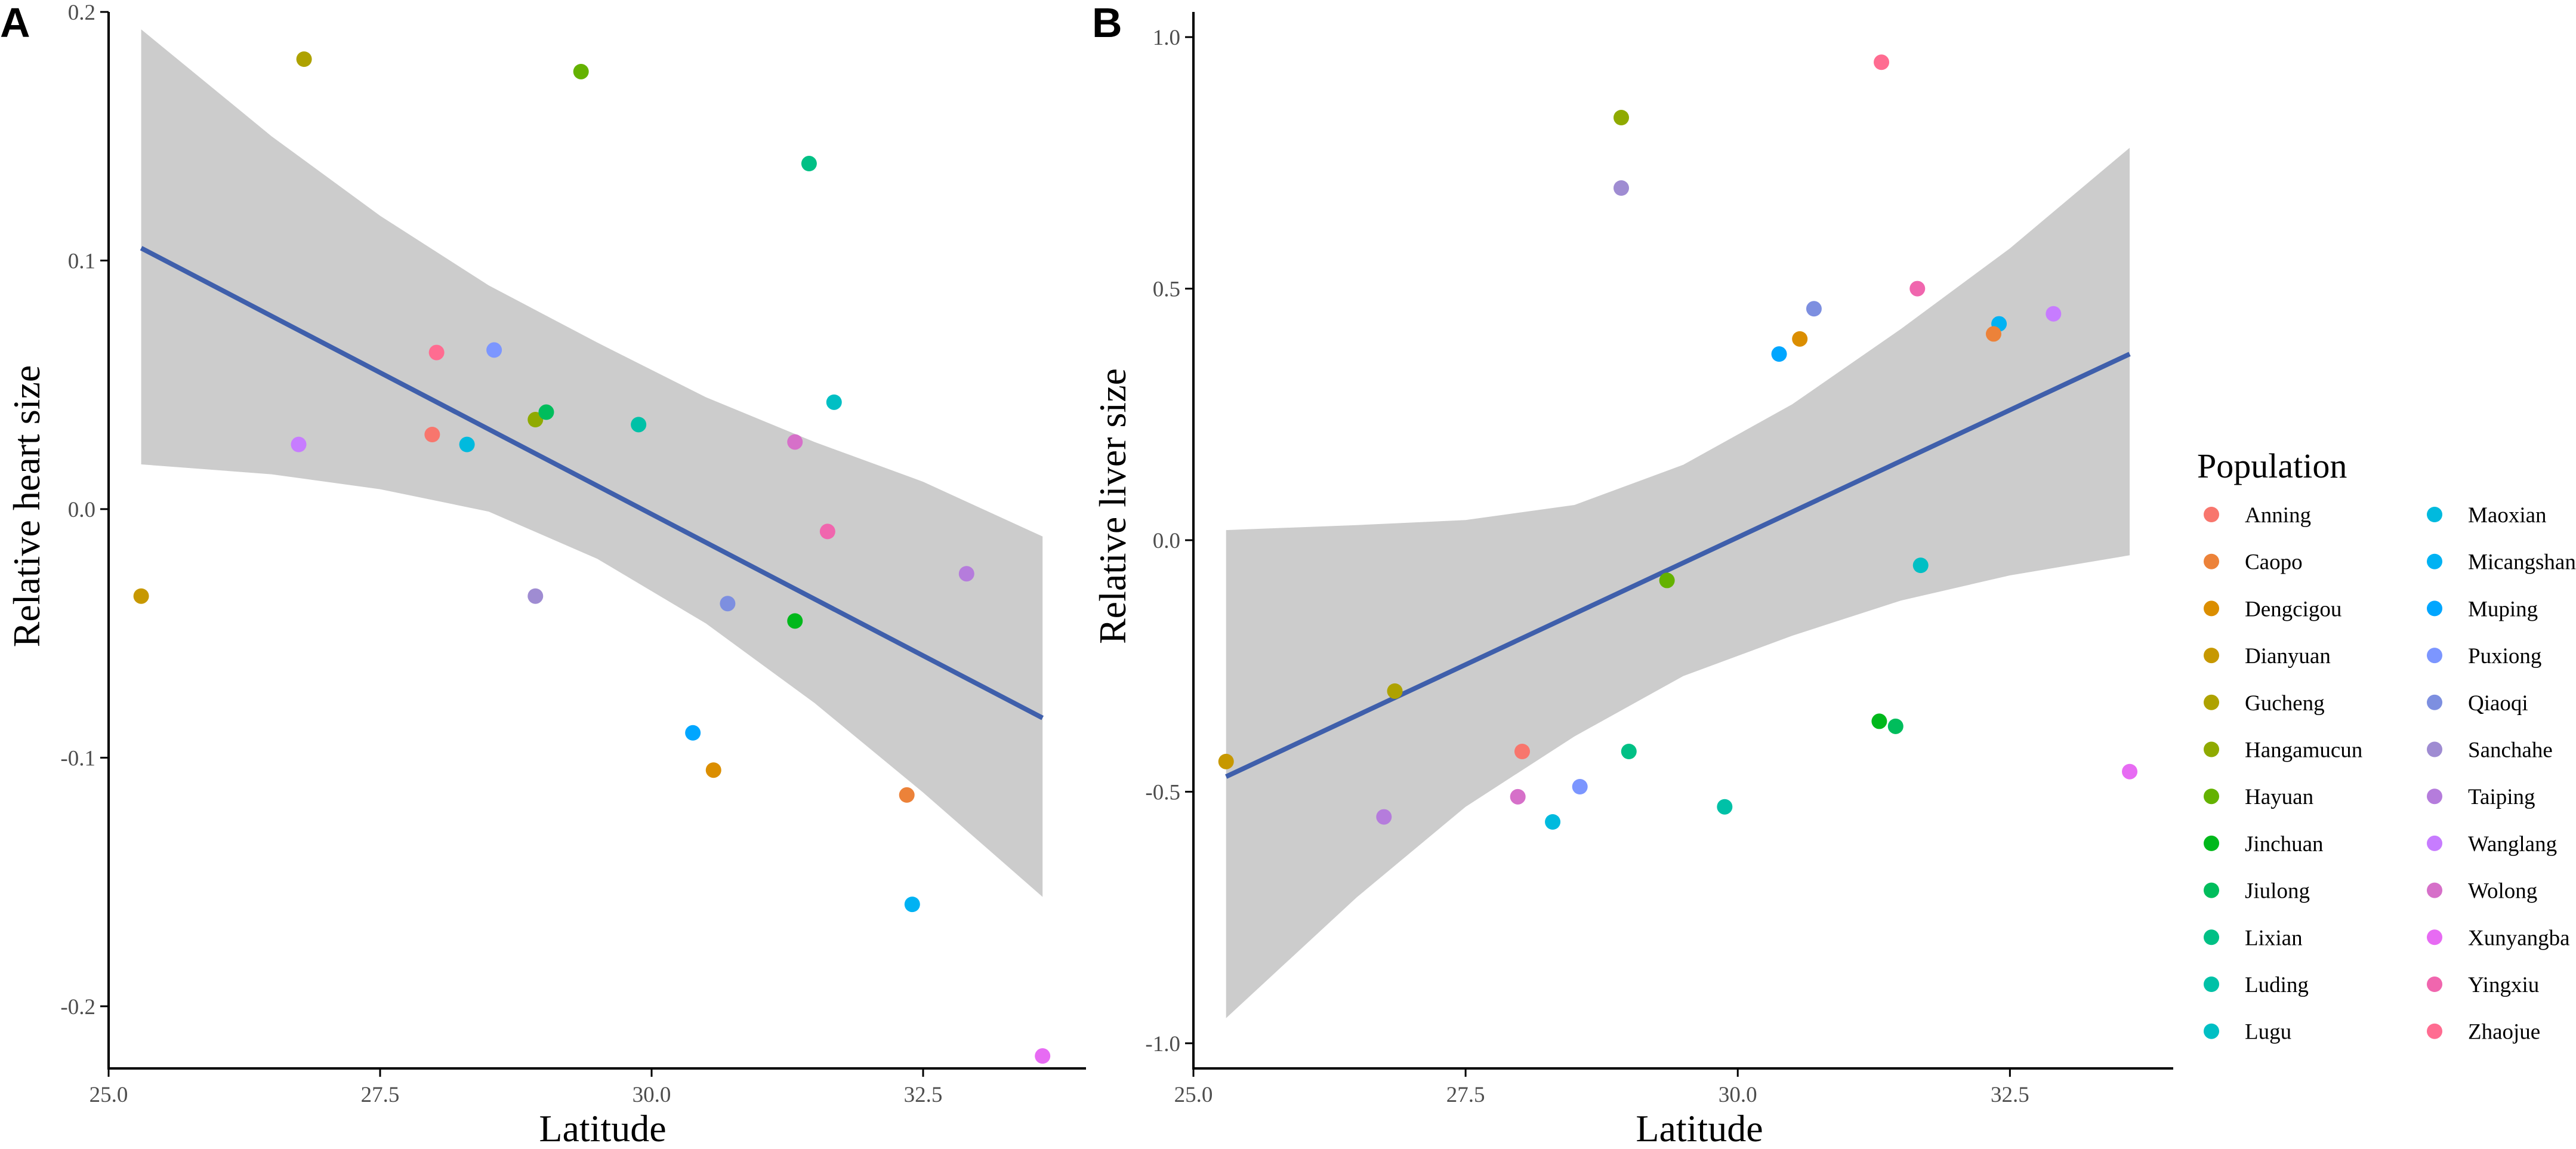  Describe the element at coordinates (2503, 609) in the screenshot. I see `legend-label-muping: Muping` at that location.